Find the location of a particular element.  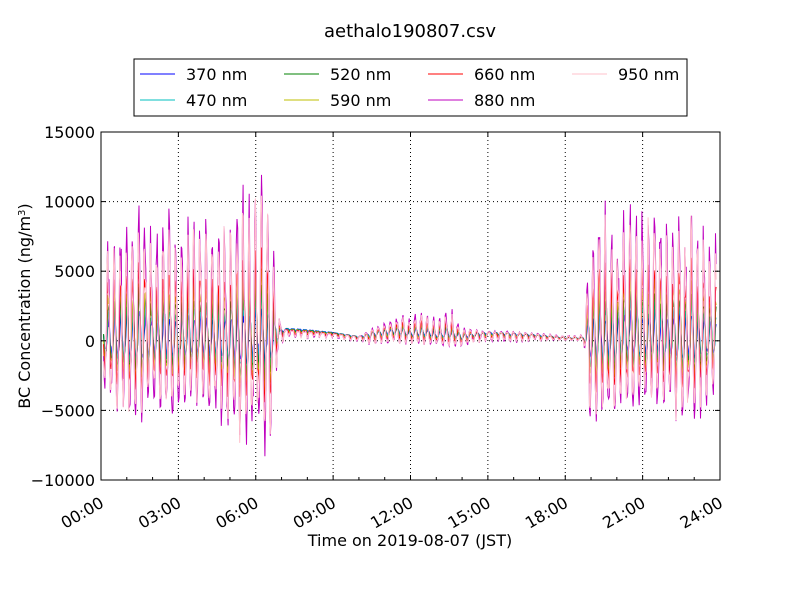

legend-label: 370 nm is located at coordinates (216, 74).